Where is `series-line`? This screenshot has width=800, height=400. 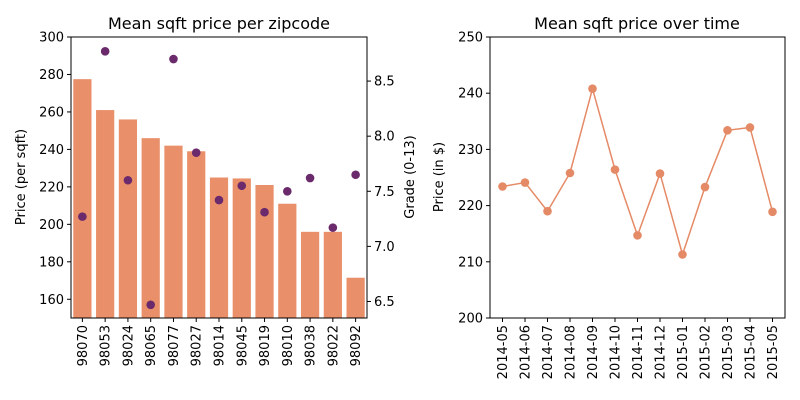 series-line is located at coordinates (638, 171).